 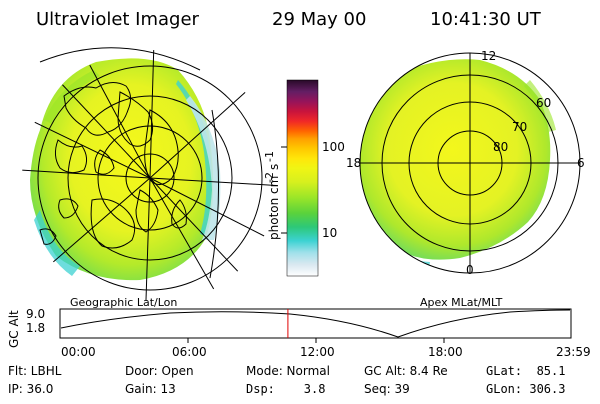 What do you see at coordinates (150, 389) in the screenshot?
I see `status-gain: Gain: 13` at bounding box center [150, 389].